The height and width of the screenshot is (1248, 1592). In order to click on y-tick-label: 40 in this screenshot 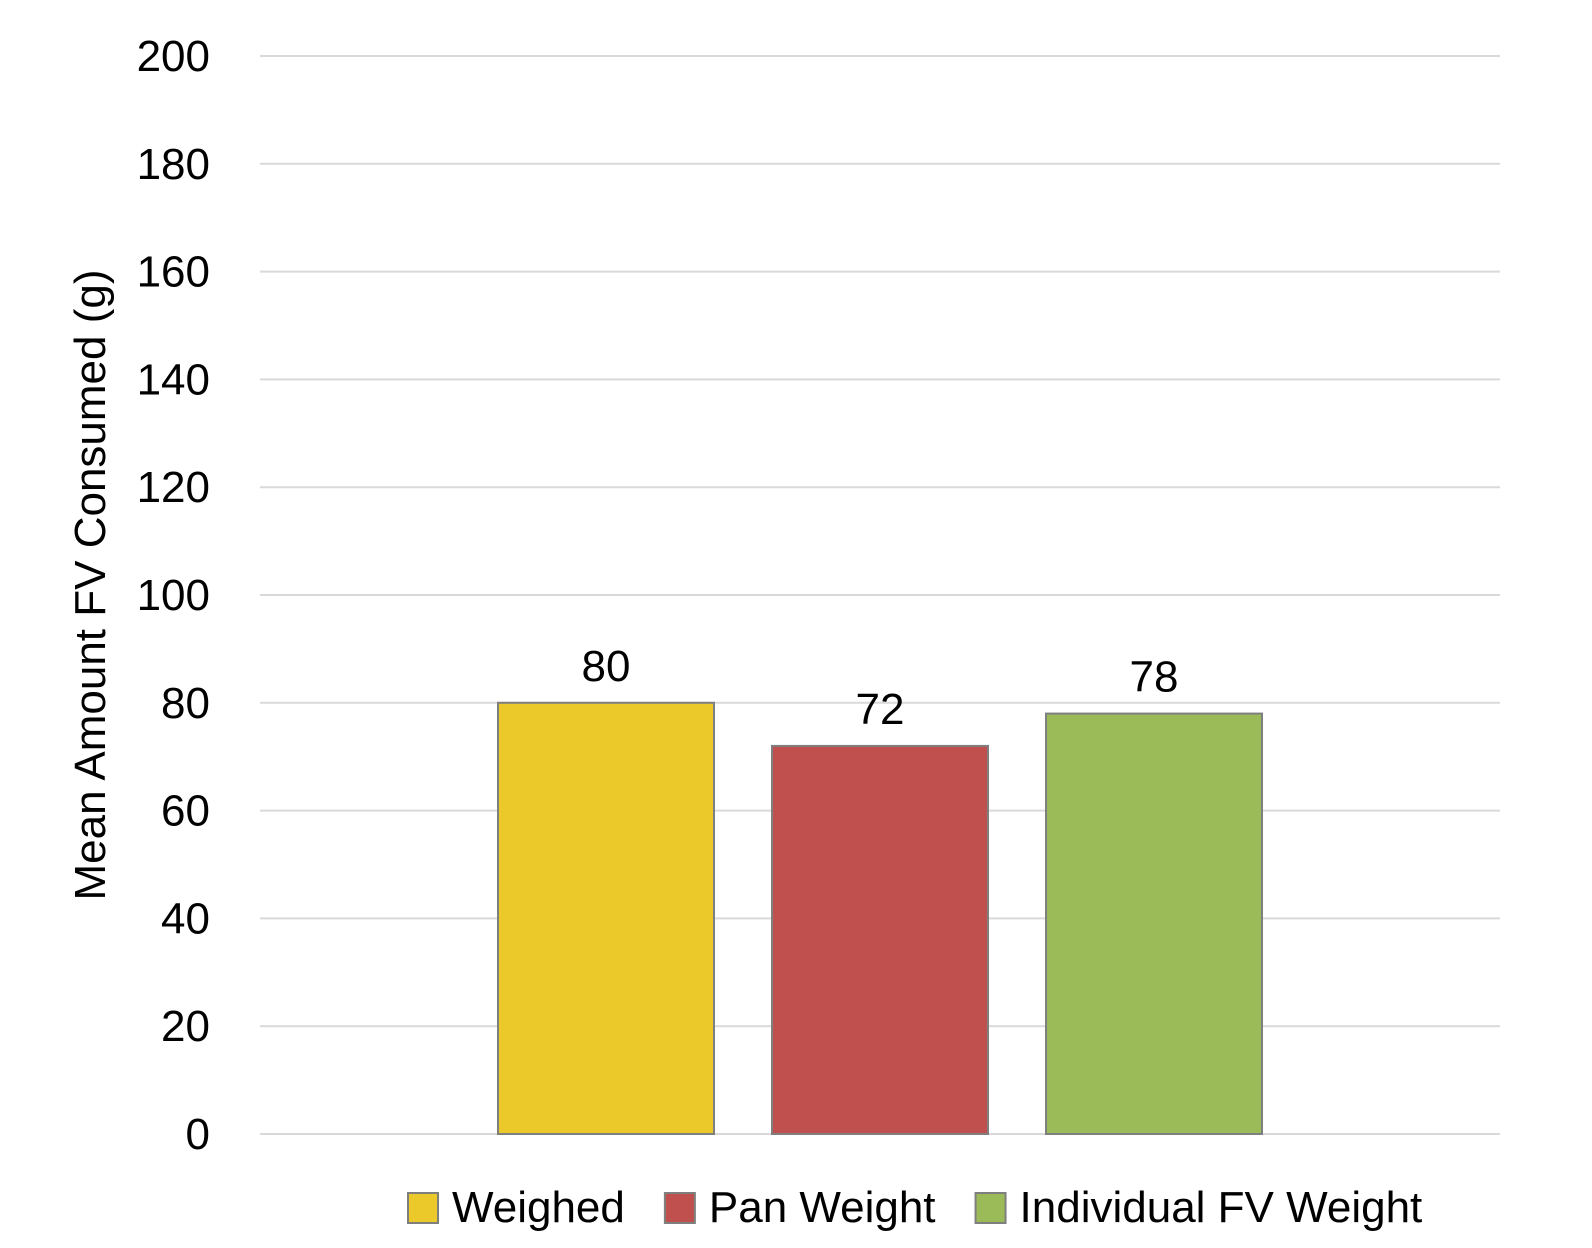, I will do `click(185, 918)`.